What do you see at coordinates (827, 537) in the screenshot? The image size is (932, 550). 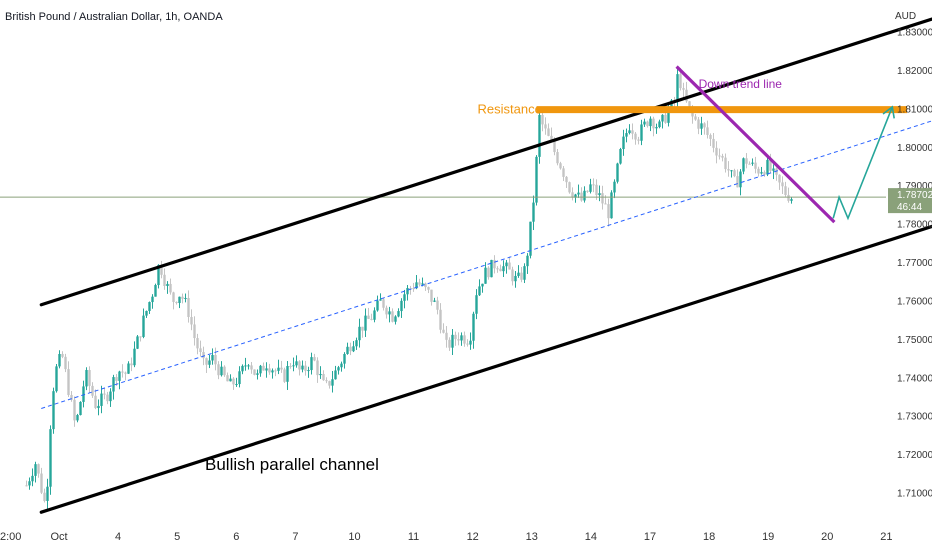 I see `time-tick-label: 20` at bounding box center [827, 537].